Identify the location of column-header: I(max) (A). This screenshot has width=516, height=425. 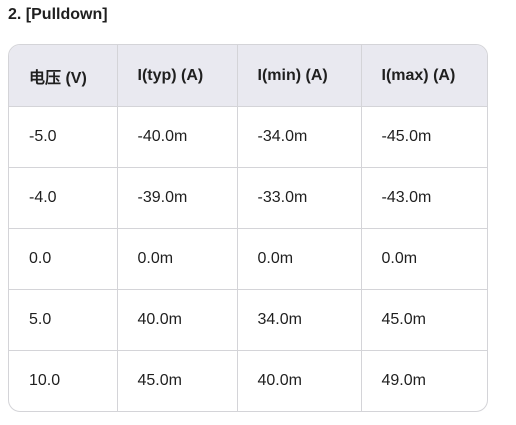
(424, 76).